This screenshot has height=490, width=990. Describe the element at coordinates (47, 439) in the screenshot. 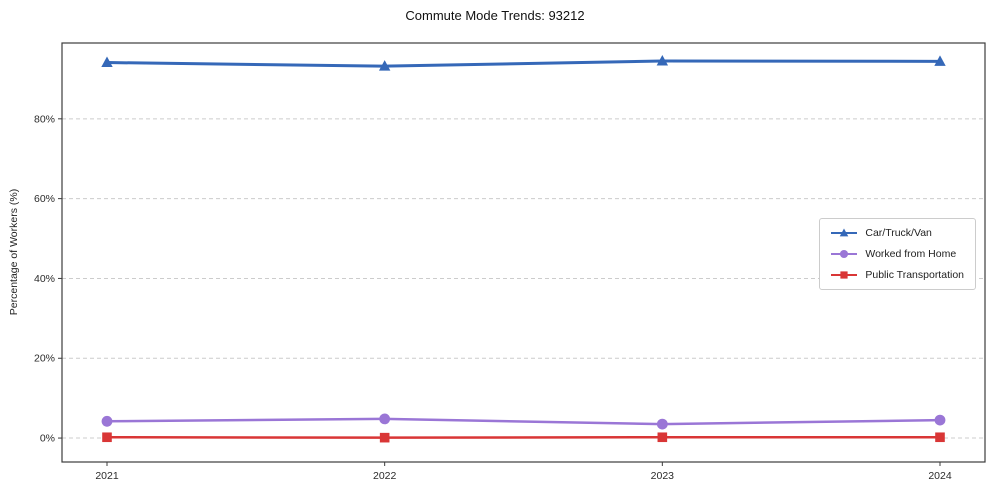

I see `svg-text: 0%` at that location.